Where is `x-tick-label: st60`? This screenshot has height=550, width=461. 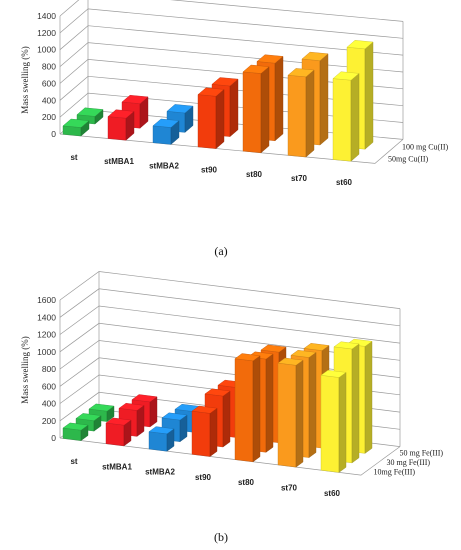 x-tick-label: st60 is located at coordinates (344, 182).